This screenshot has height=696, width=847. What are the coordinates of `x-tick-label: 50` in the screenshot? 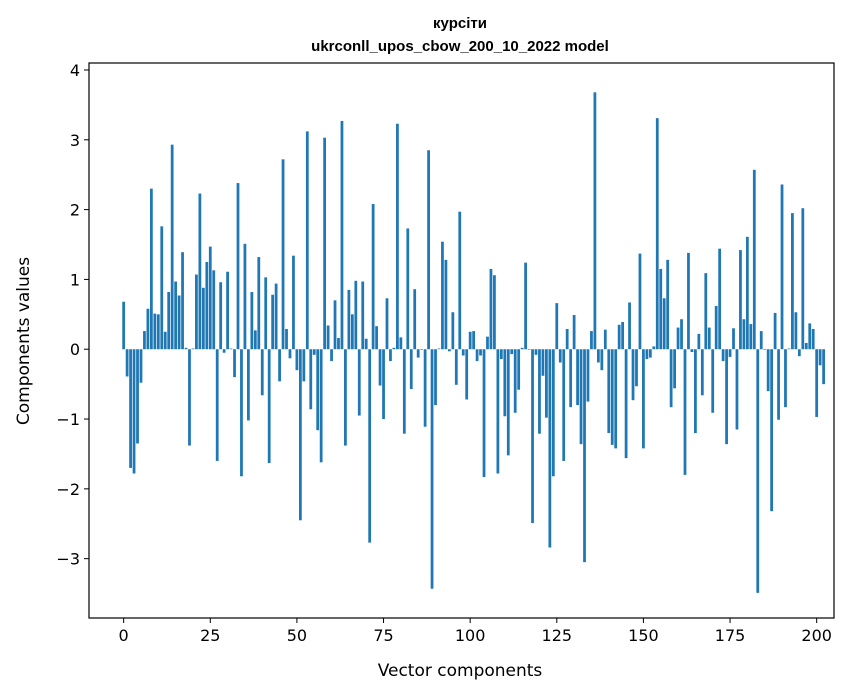 It's located at (297, 635).